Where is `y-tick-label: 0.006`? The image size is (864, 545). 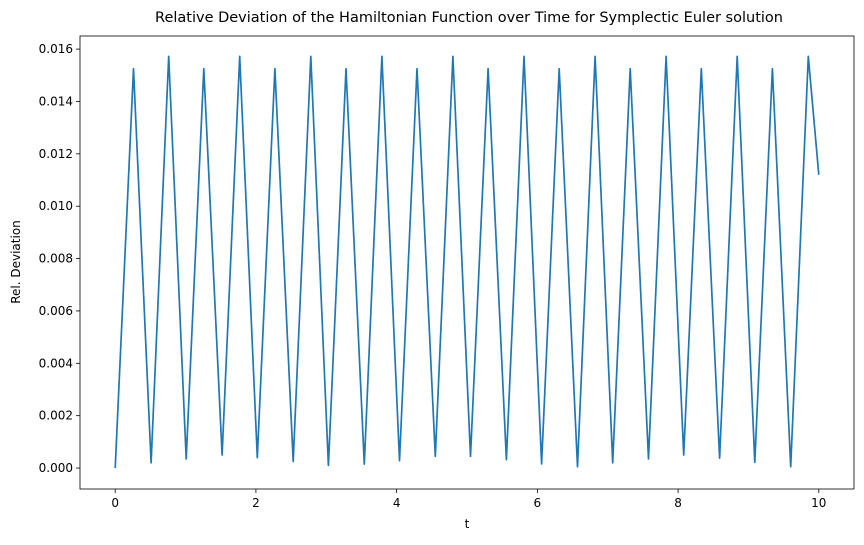
y-tick-label: 0.006 is located at coordinates (56, 311).